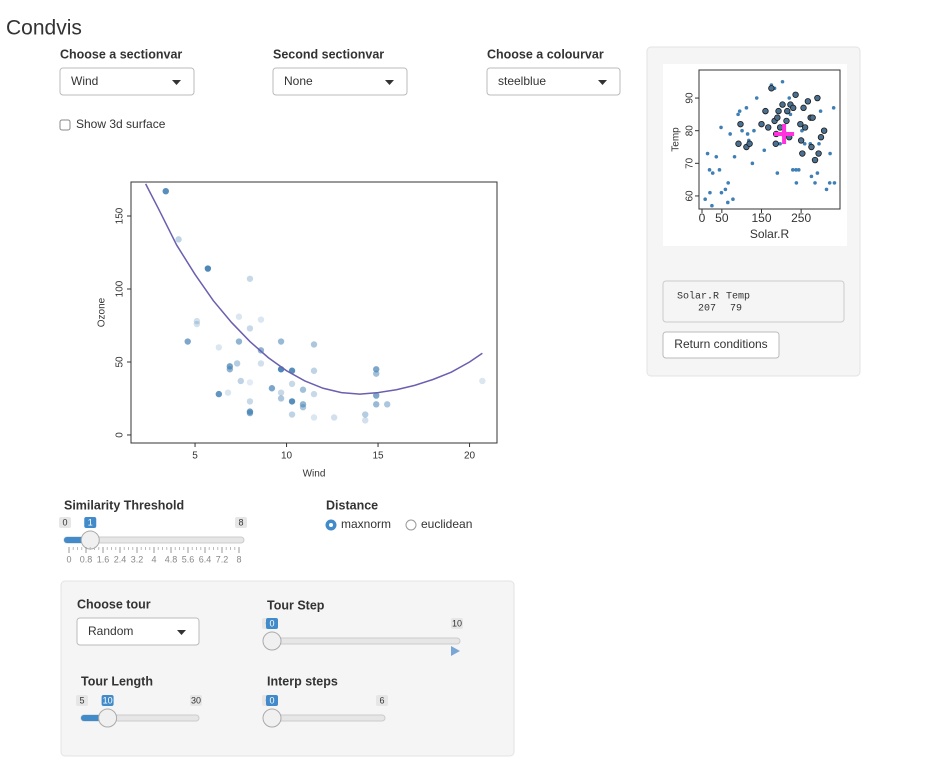 This screenshot has height=764, width=950. What do you see at coordinates (722, 218) in the screenshot?
I see `x-tick-label: 50` at bounding box center [722, 218].